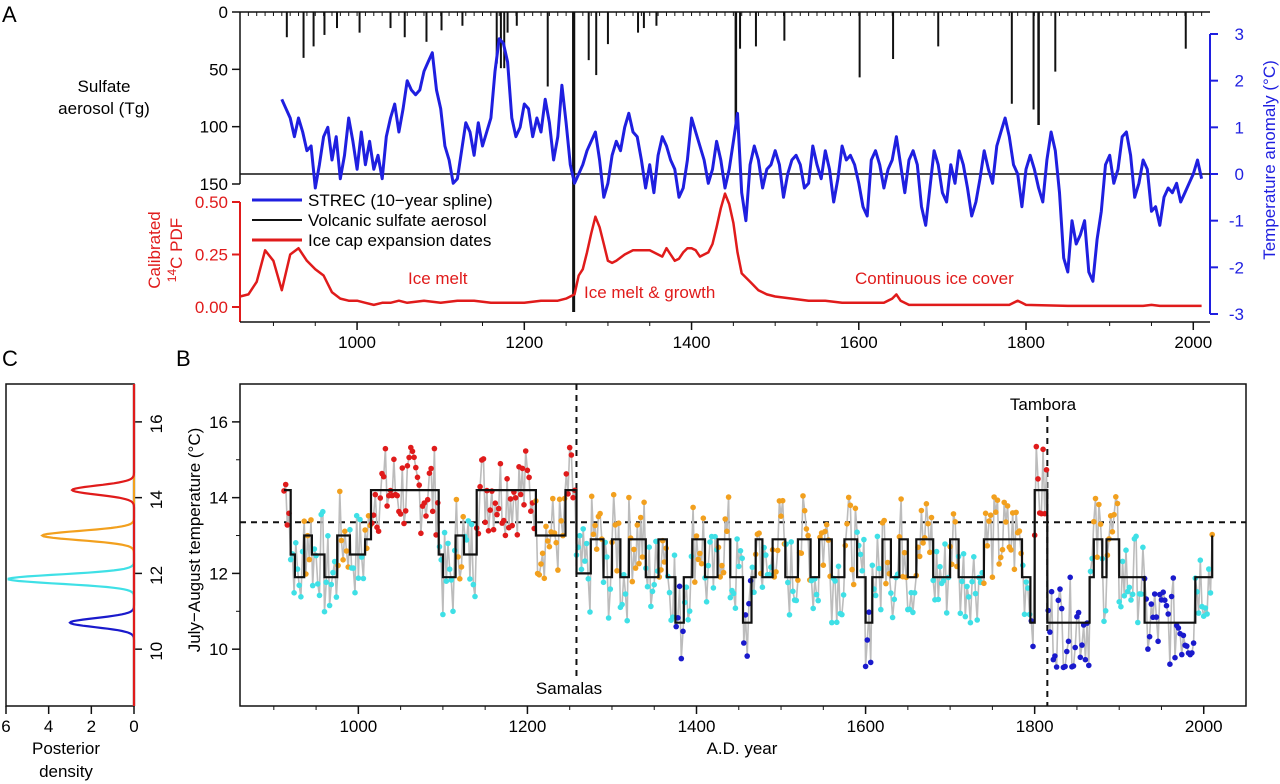 The height and width of the screenshot is (784, 1280). What do you see at coordinates (400, 200) in the screenshot?
I see `legend-label-strec: STREC (10−year spline)` at bounding box center [400, 200].